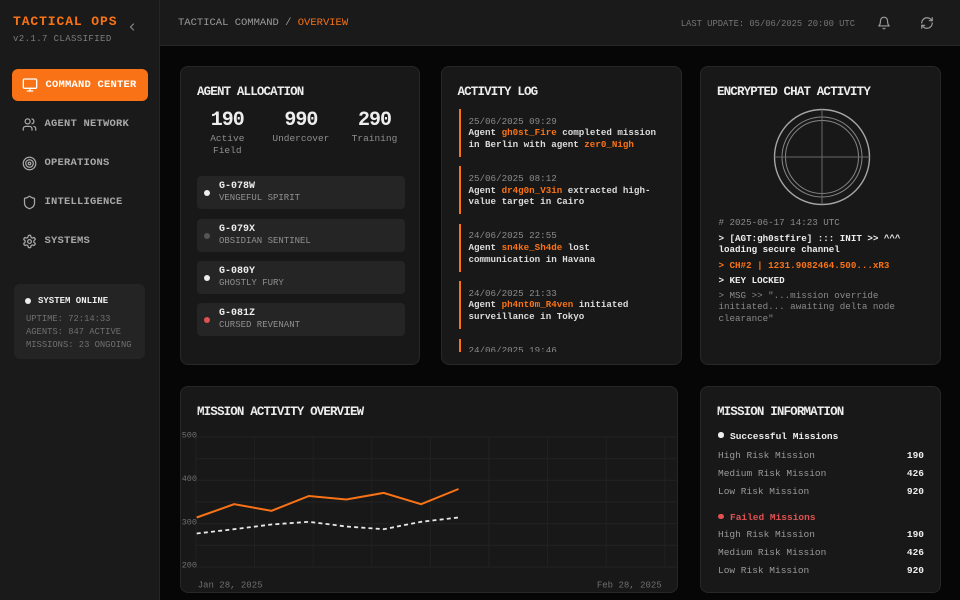 The image size is (960, 600). Describe the element at coordinates (189, 479) in the screenshot. I see `svg-text: 400` at that location.